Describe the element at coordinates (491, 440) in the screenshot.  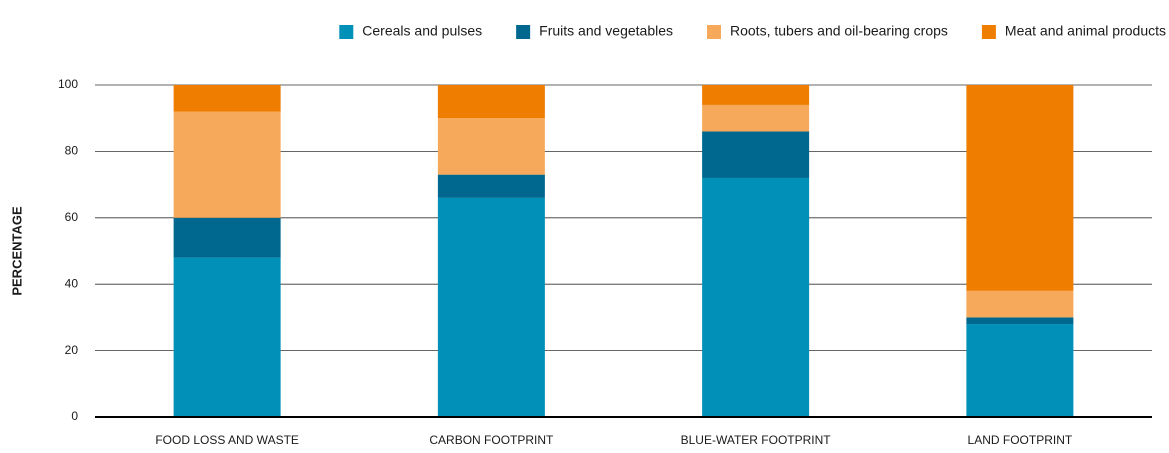
I see `x-tick-label: CARBON FOOTPRINT` at that location.